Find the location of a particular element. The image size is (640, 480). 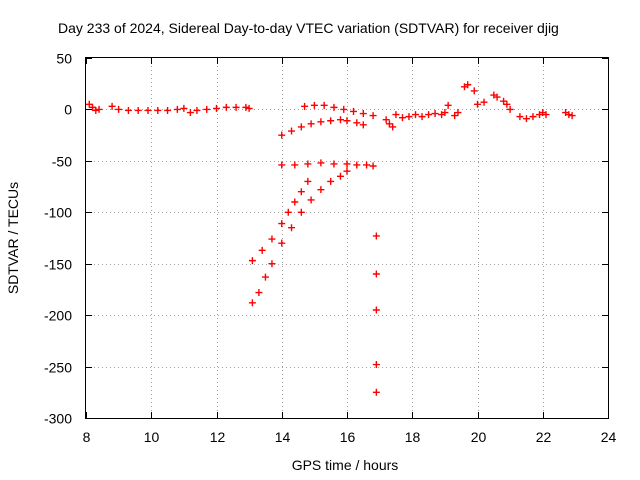

x-tick-labels: 8 10 12 14 16 18 20 22 24 is located at coordinates (350, 437).